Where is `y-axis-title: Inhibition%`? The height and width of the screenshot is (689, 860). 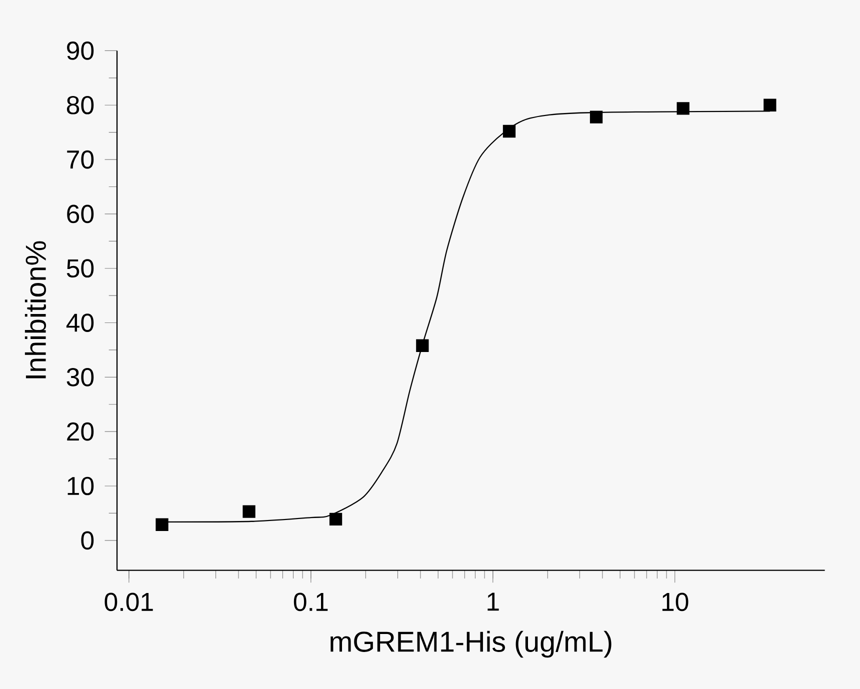 y-axis-title: Inhibition% is located at coordinates (35, 309).